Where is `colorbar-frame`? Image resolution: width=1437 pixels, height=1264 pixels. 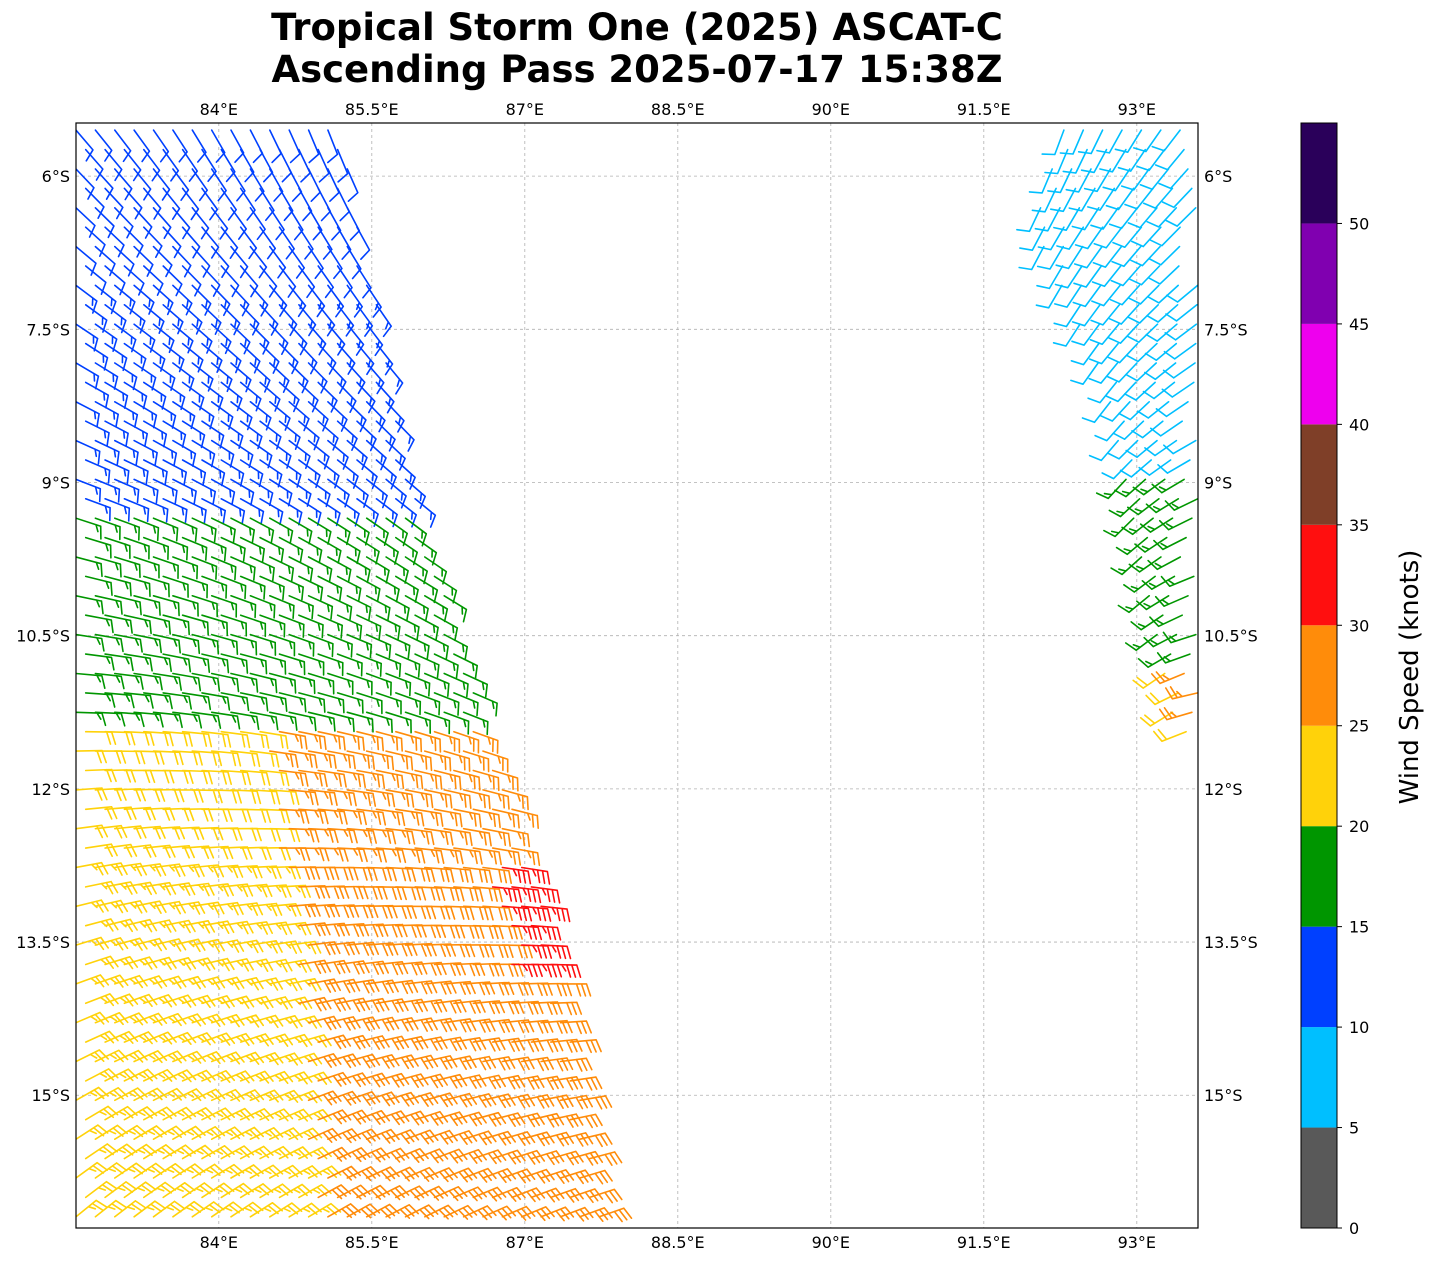
colorbar-frame is located at coordinates (1319, 675).